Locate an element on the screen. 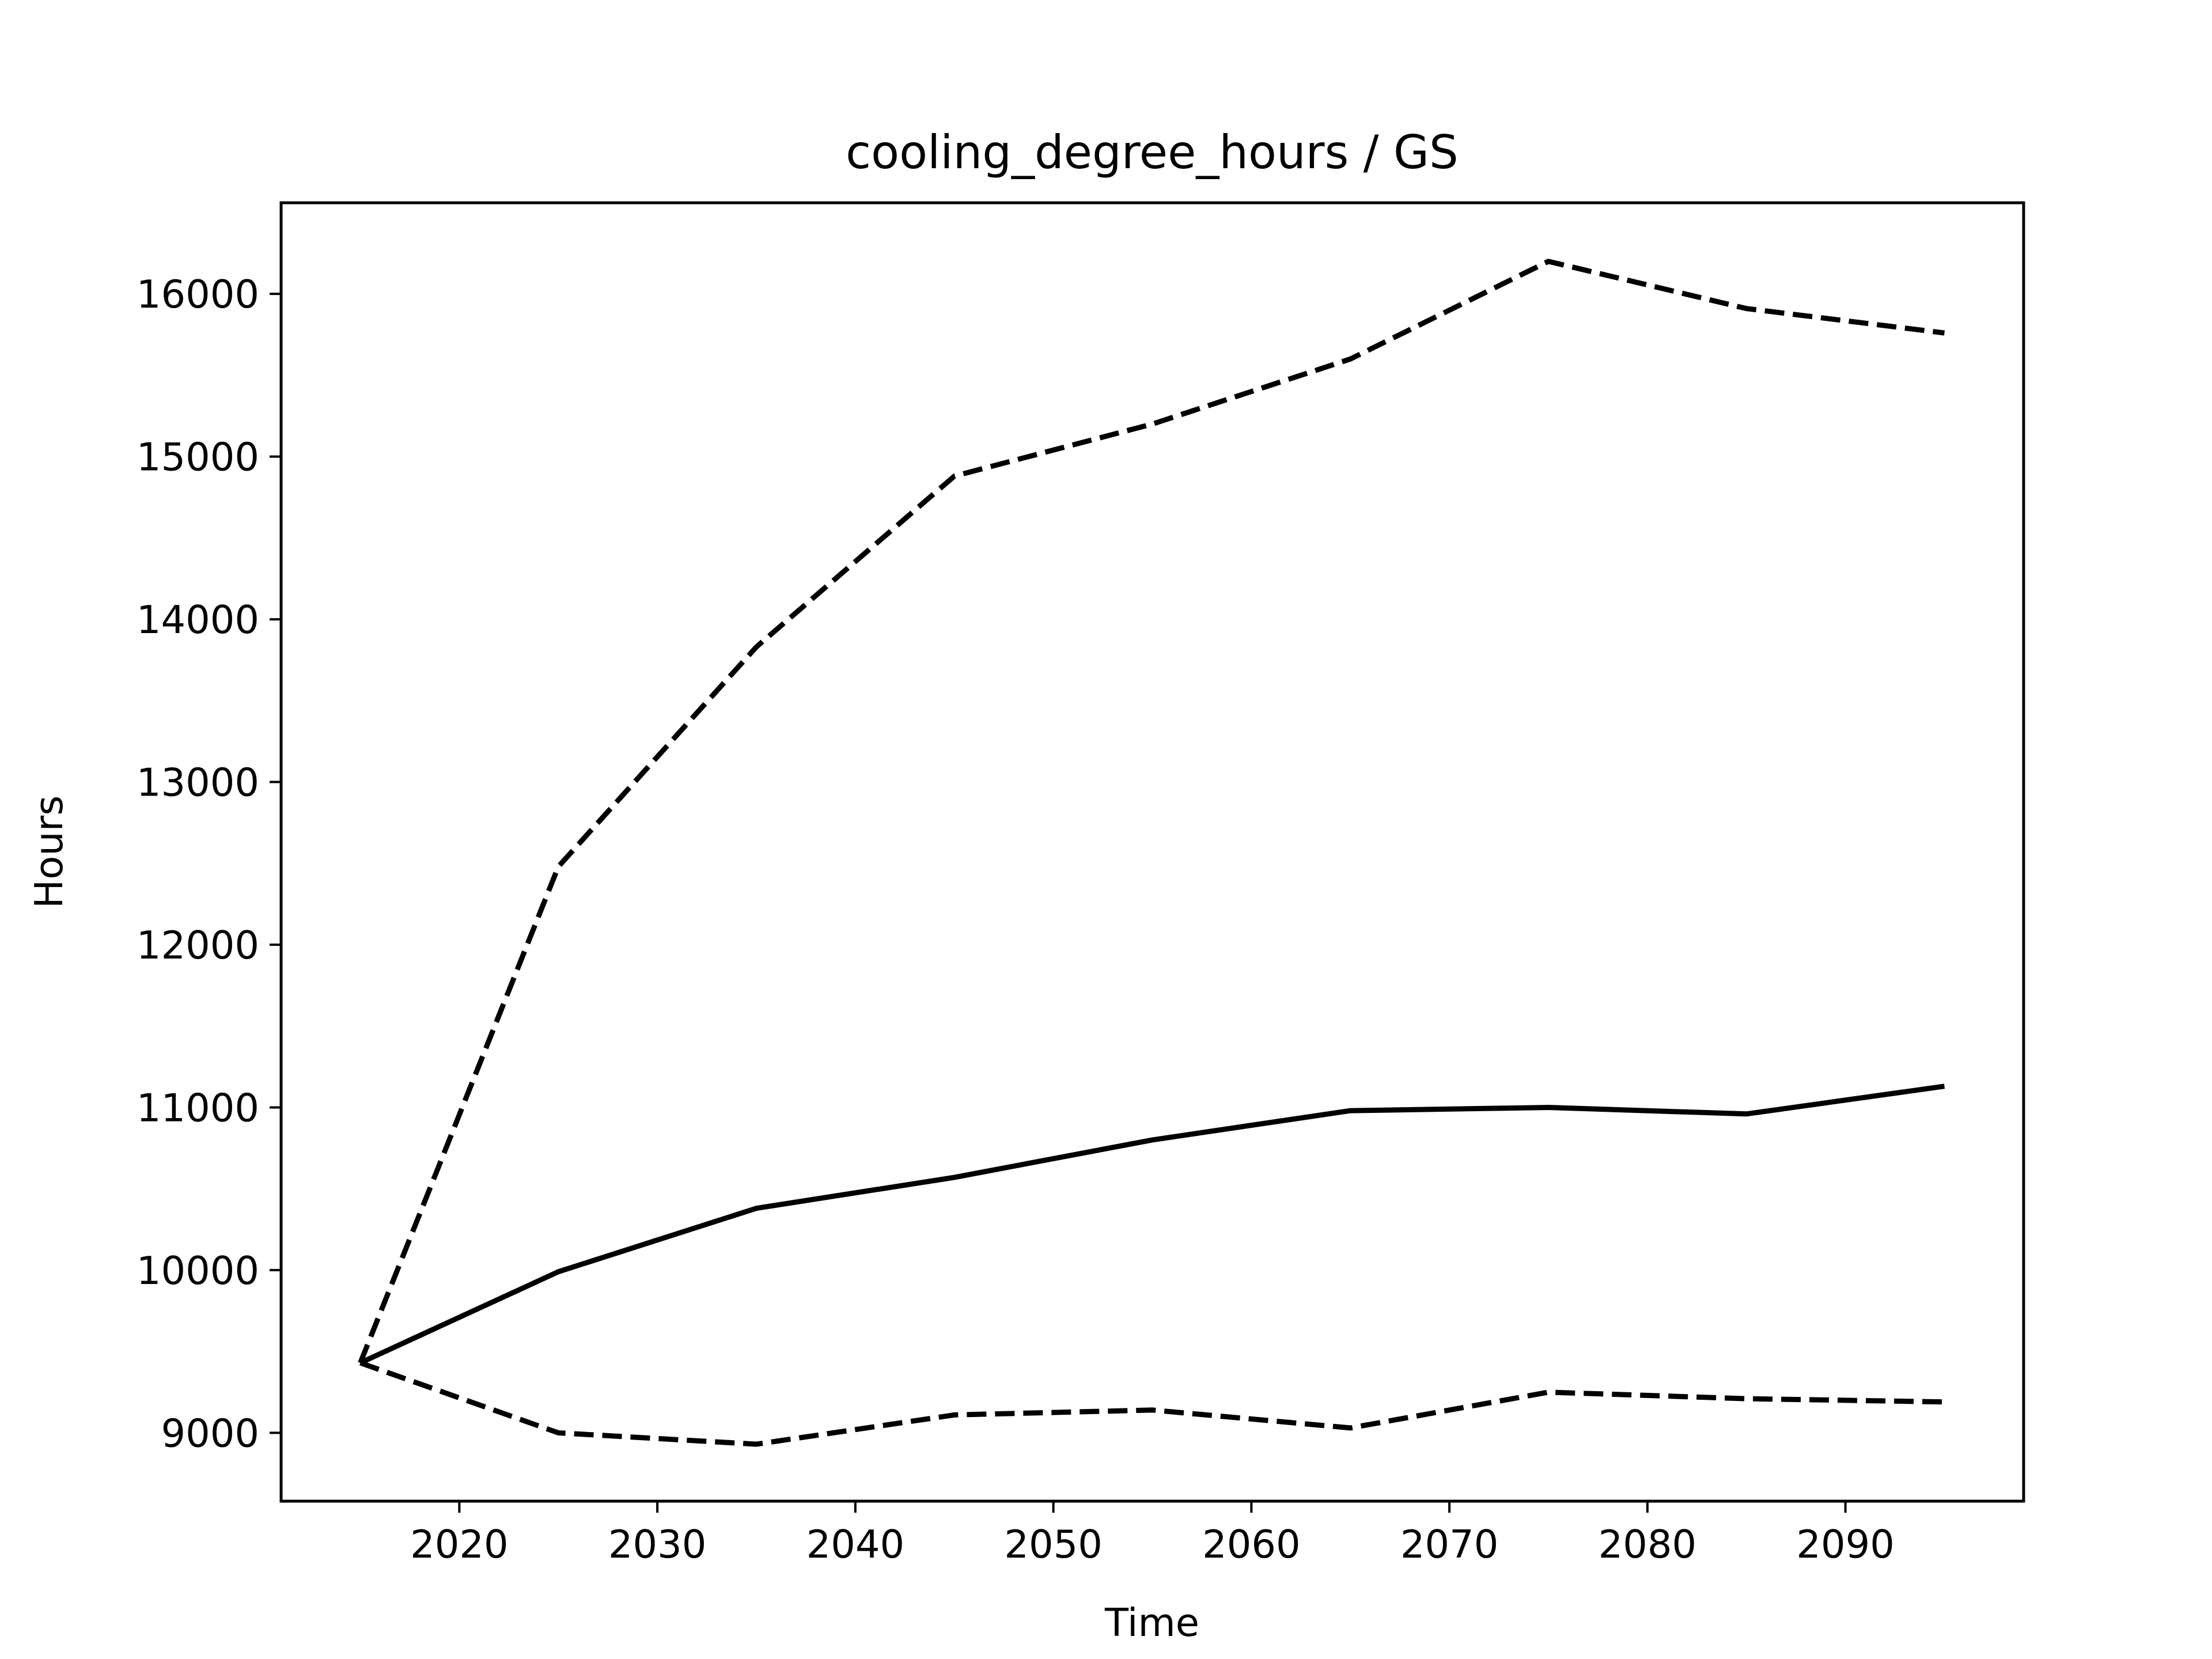 This screenshot has width=2212, height=1659. y-tick-label: 12000 is located at coordinates (198, 945).